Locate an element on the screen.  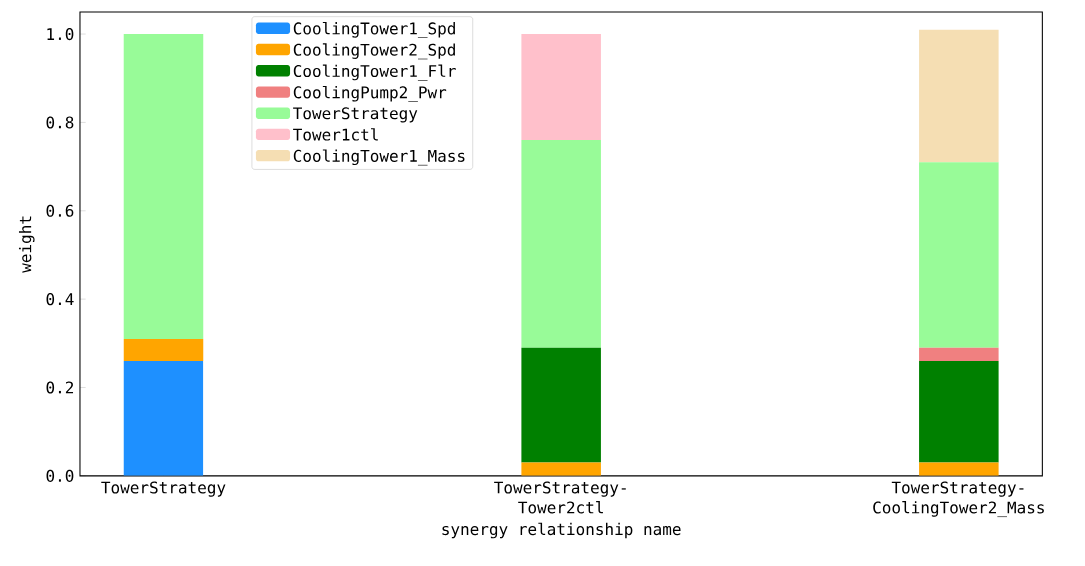
x-tick-label: TowerStrategy-CoolingTower2_Mass is located at coordinates (958, 499).